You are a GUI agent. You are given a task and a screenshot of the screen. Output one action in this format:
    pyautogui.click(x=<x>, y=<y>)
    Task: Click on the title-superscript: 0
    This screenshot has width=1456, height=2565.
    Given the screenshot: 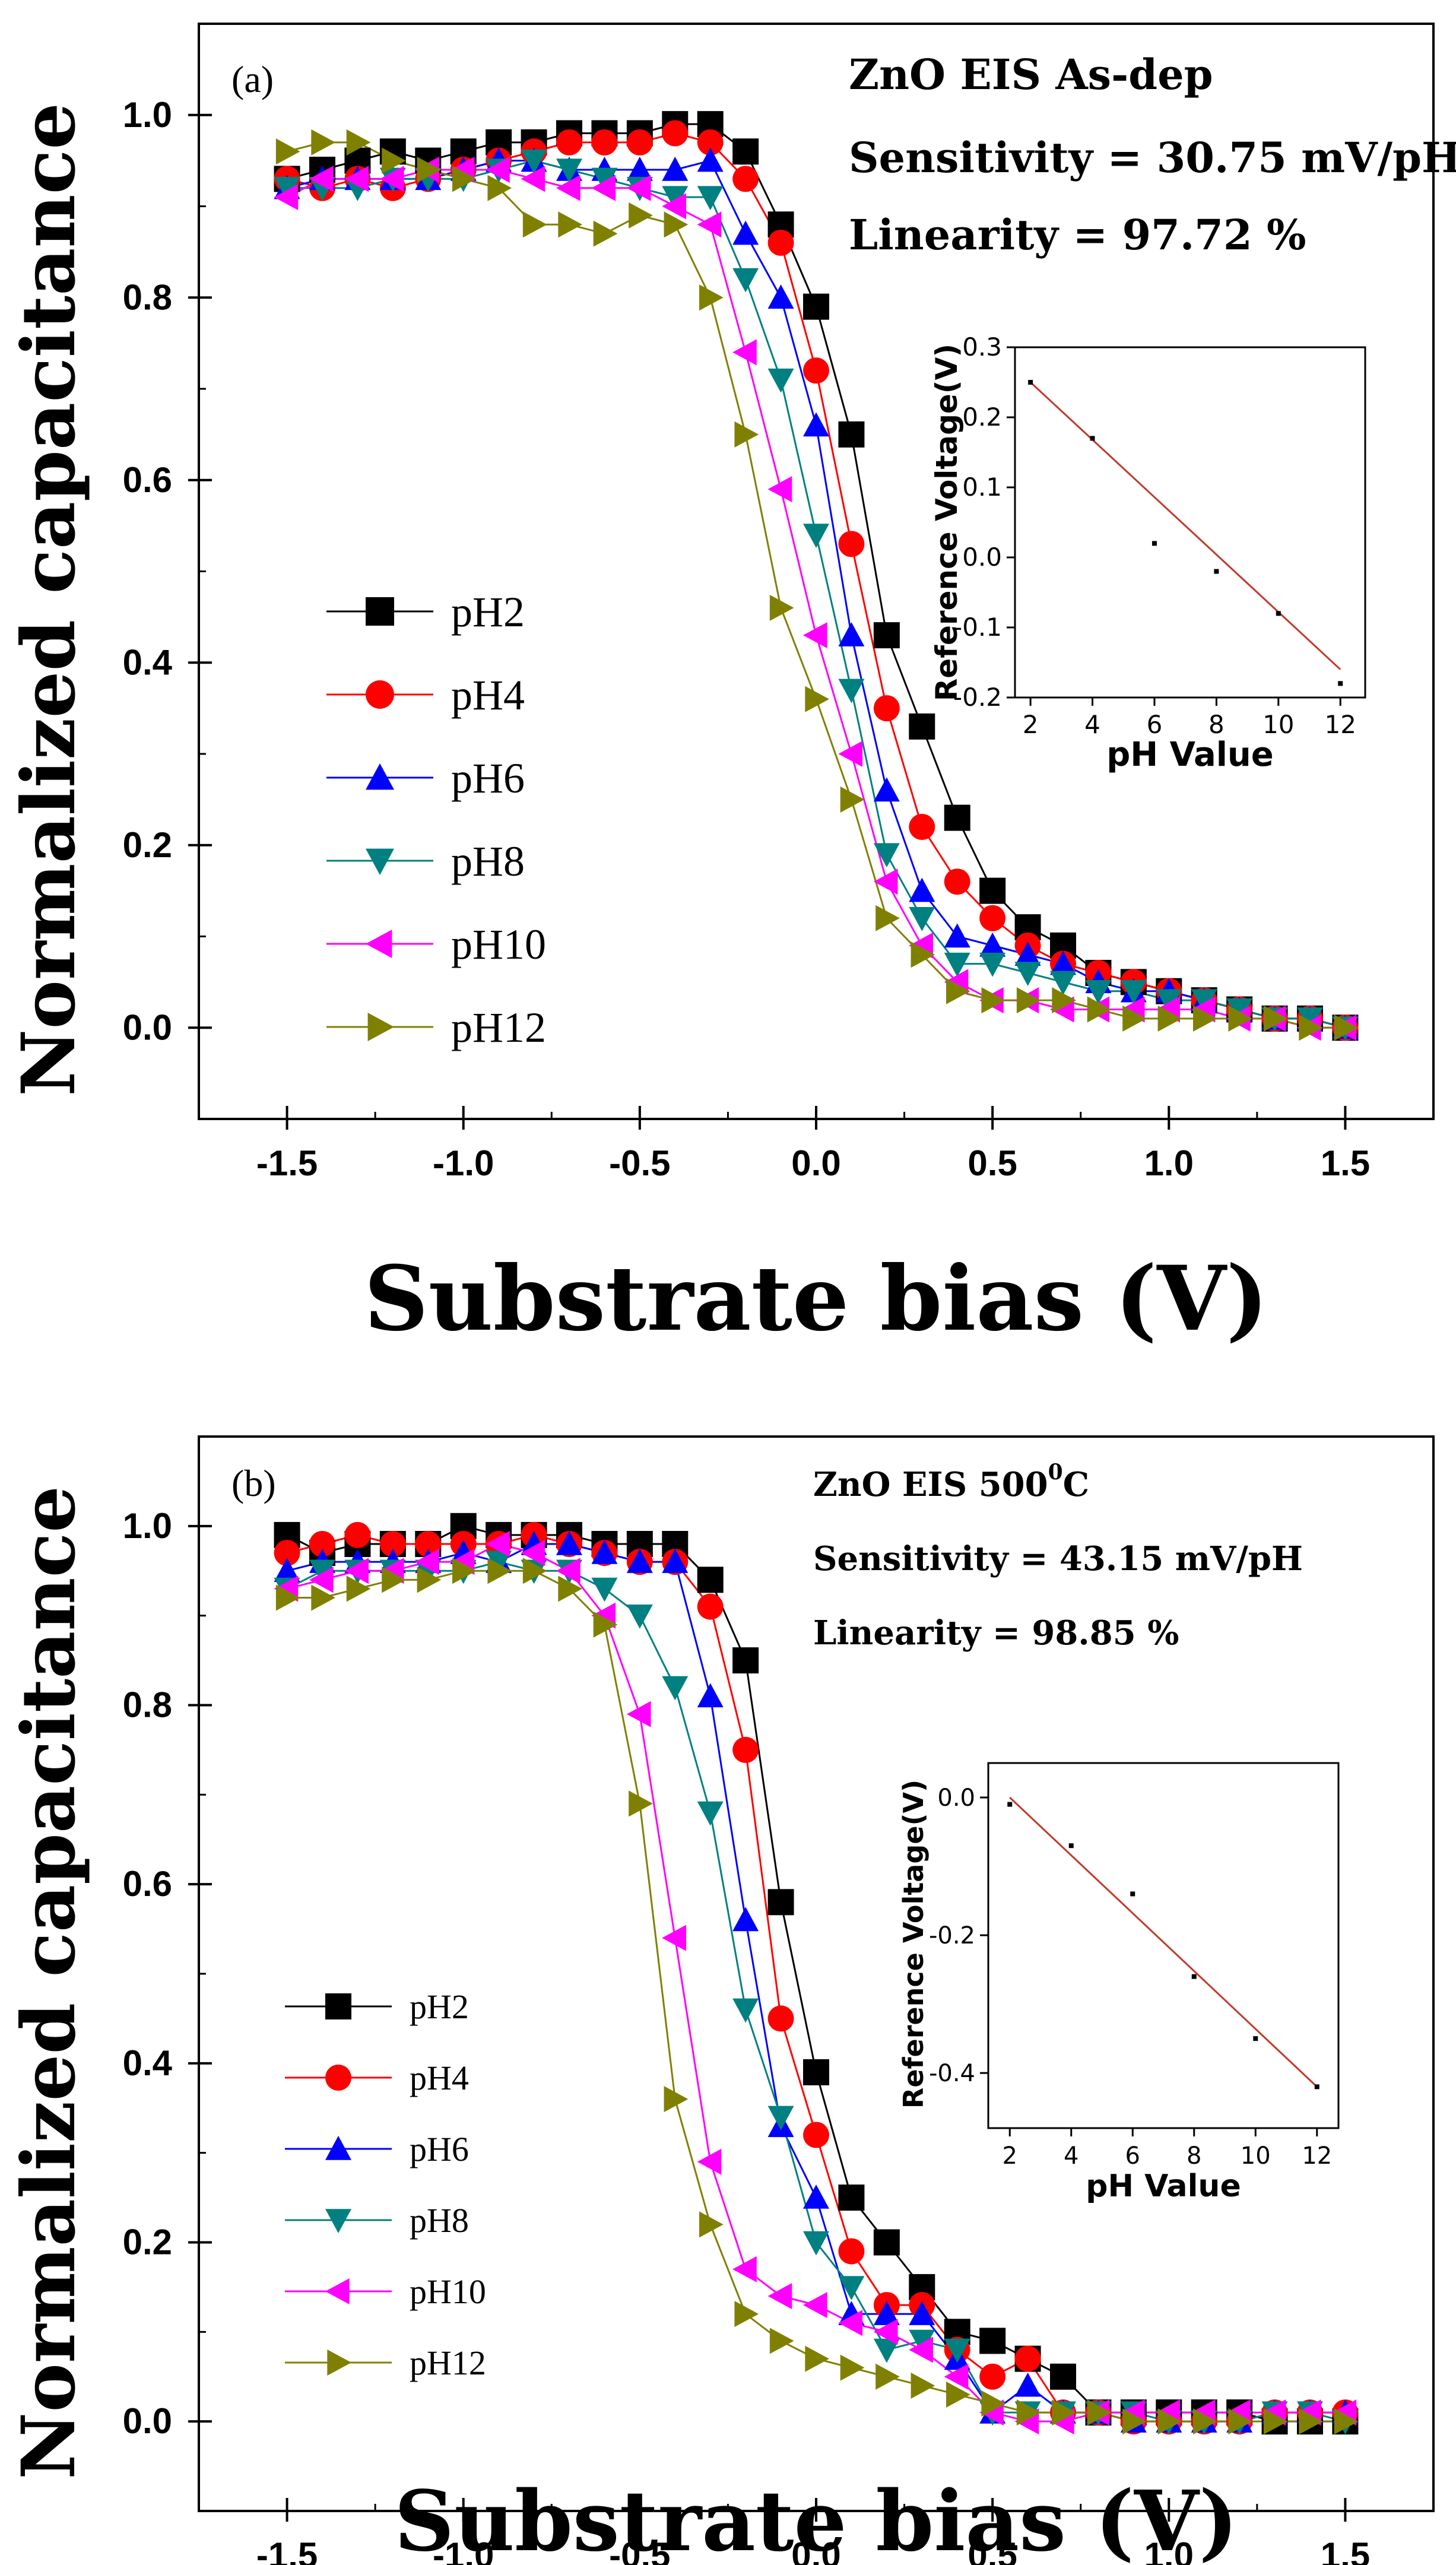 What is the action you would take?
    pyautogui.click(x=1055, y=1472)
    